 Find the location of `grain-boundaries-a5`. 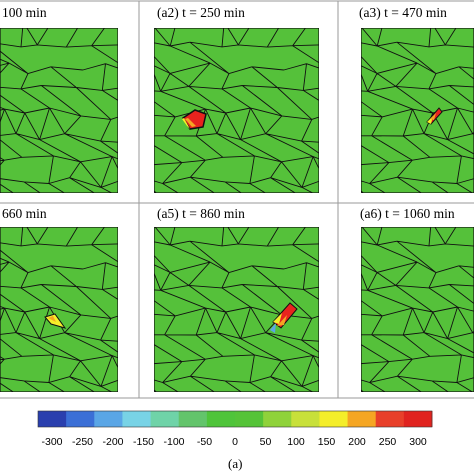

grain-boundaries-a5 is located at coordinates (236, 309).